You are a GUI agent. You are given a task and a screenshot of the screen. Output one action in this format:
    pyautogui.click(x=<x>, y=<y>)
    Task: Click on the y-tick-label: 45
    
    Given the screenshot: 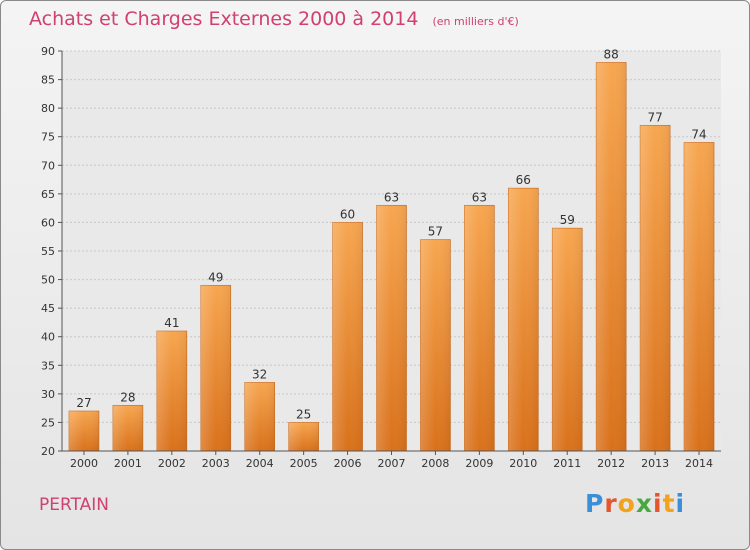 What is the action you would take?
    pyautogui.click(x=48, y=308)
    